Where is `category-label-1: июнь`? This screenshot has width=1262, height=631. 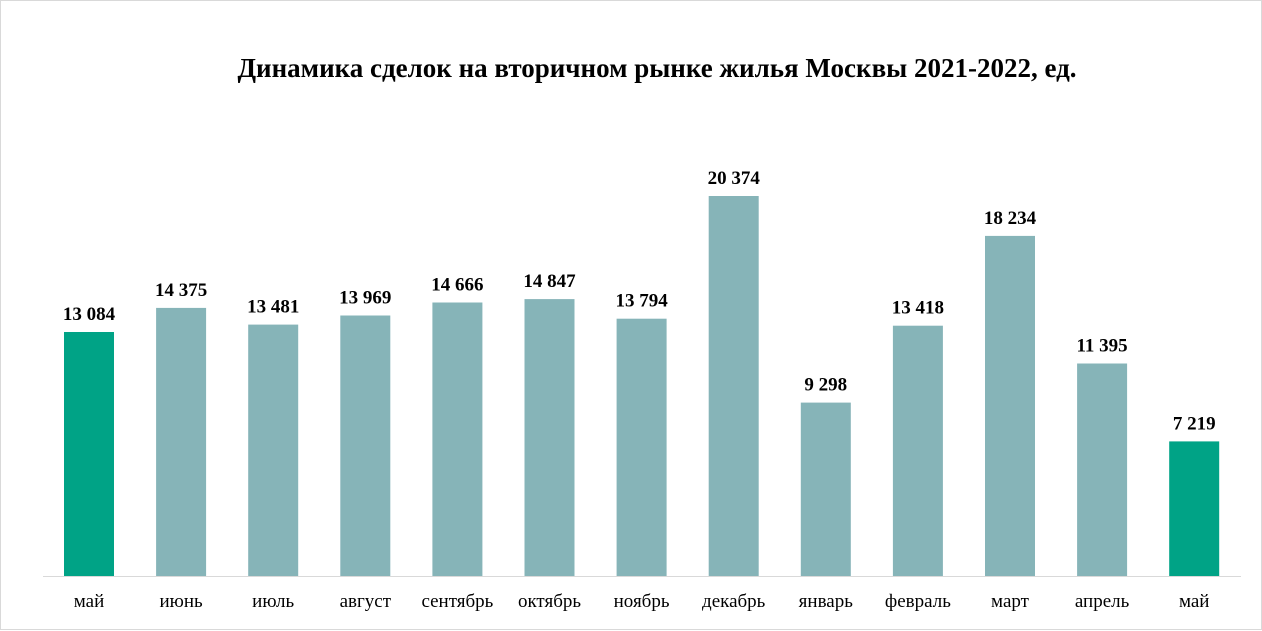
category-label-1: июнь is located at coordinates (181, 601).